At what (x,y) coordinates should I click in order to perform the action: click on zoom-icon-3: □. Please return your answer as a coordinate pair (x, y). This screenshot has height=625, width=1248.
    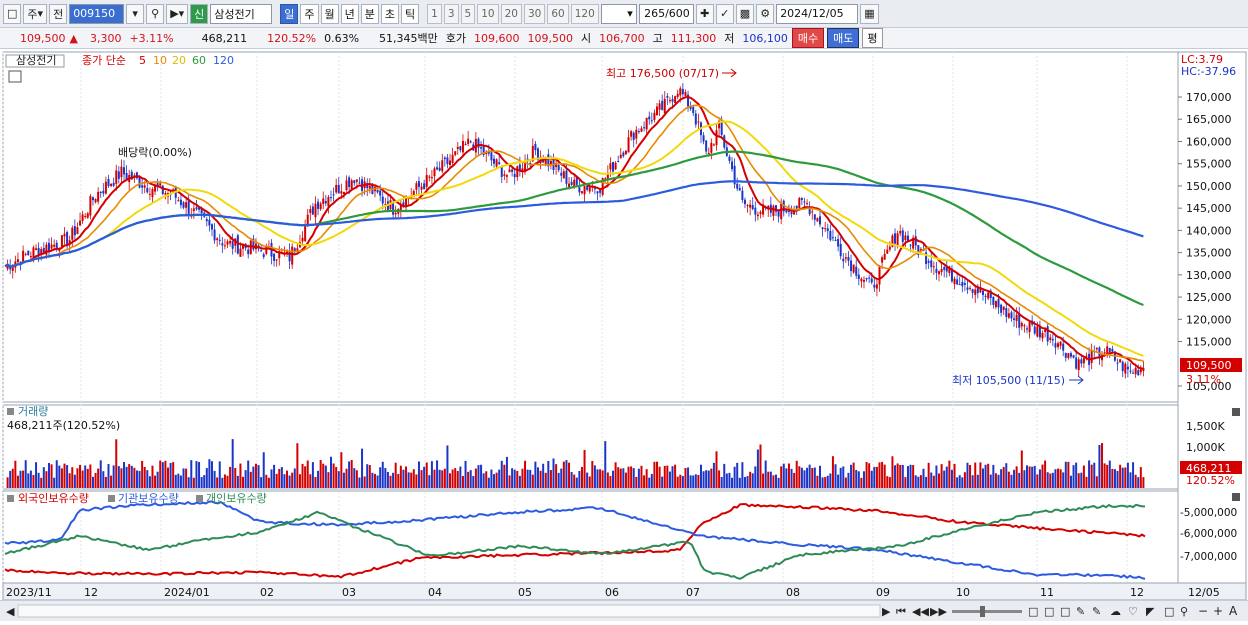
    Looking at the image, I should click on (1065, 611).